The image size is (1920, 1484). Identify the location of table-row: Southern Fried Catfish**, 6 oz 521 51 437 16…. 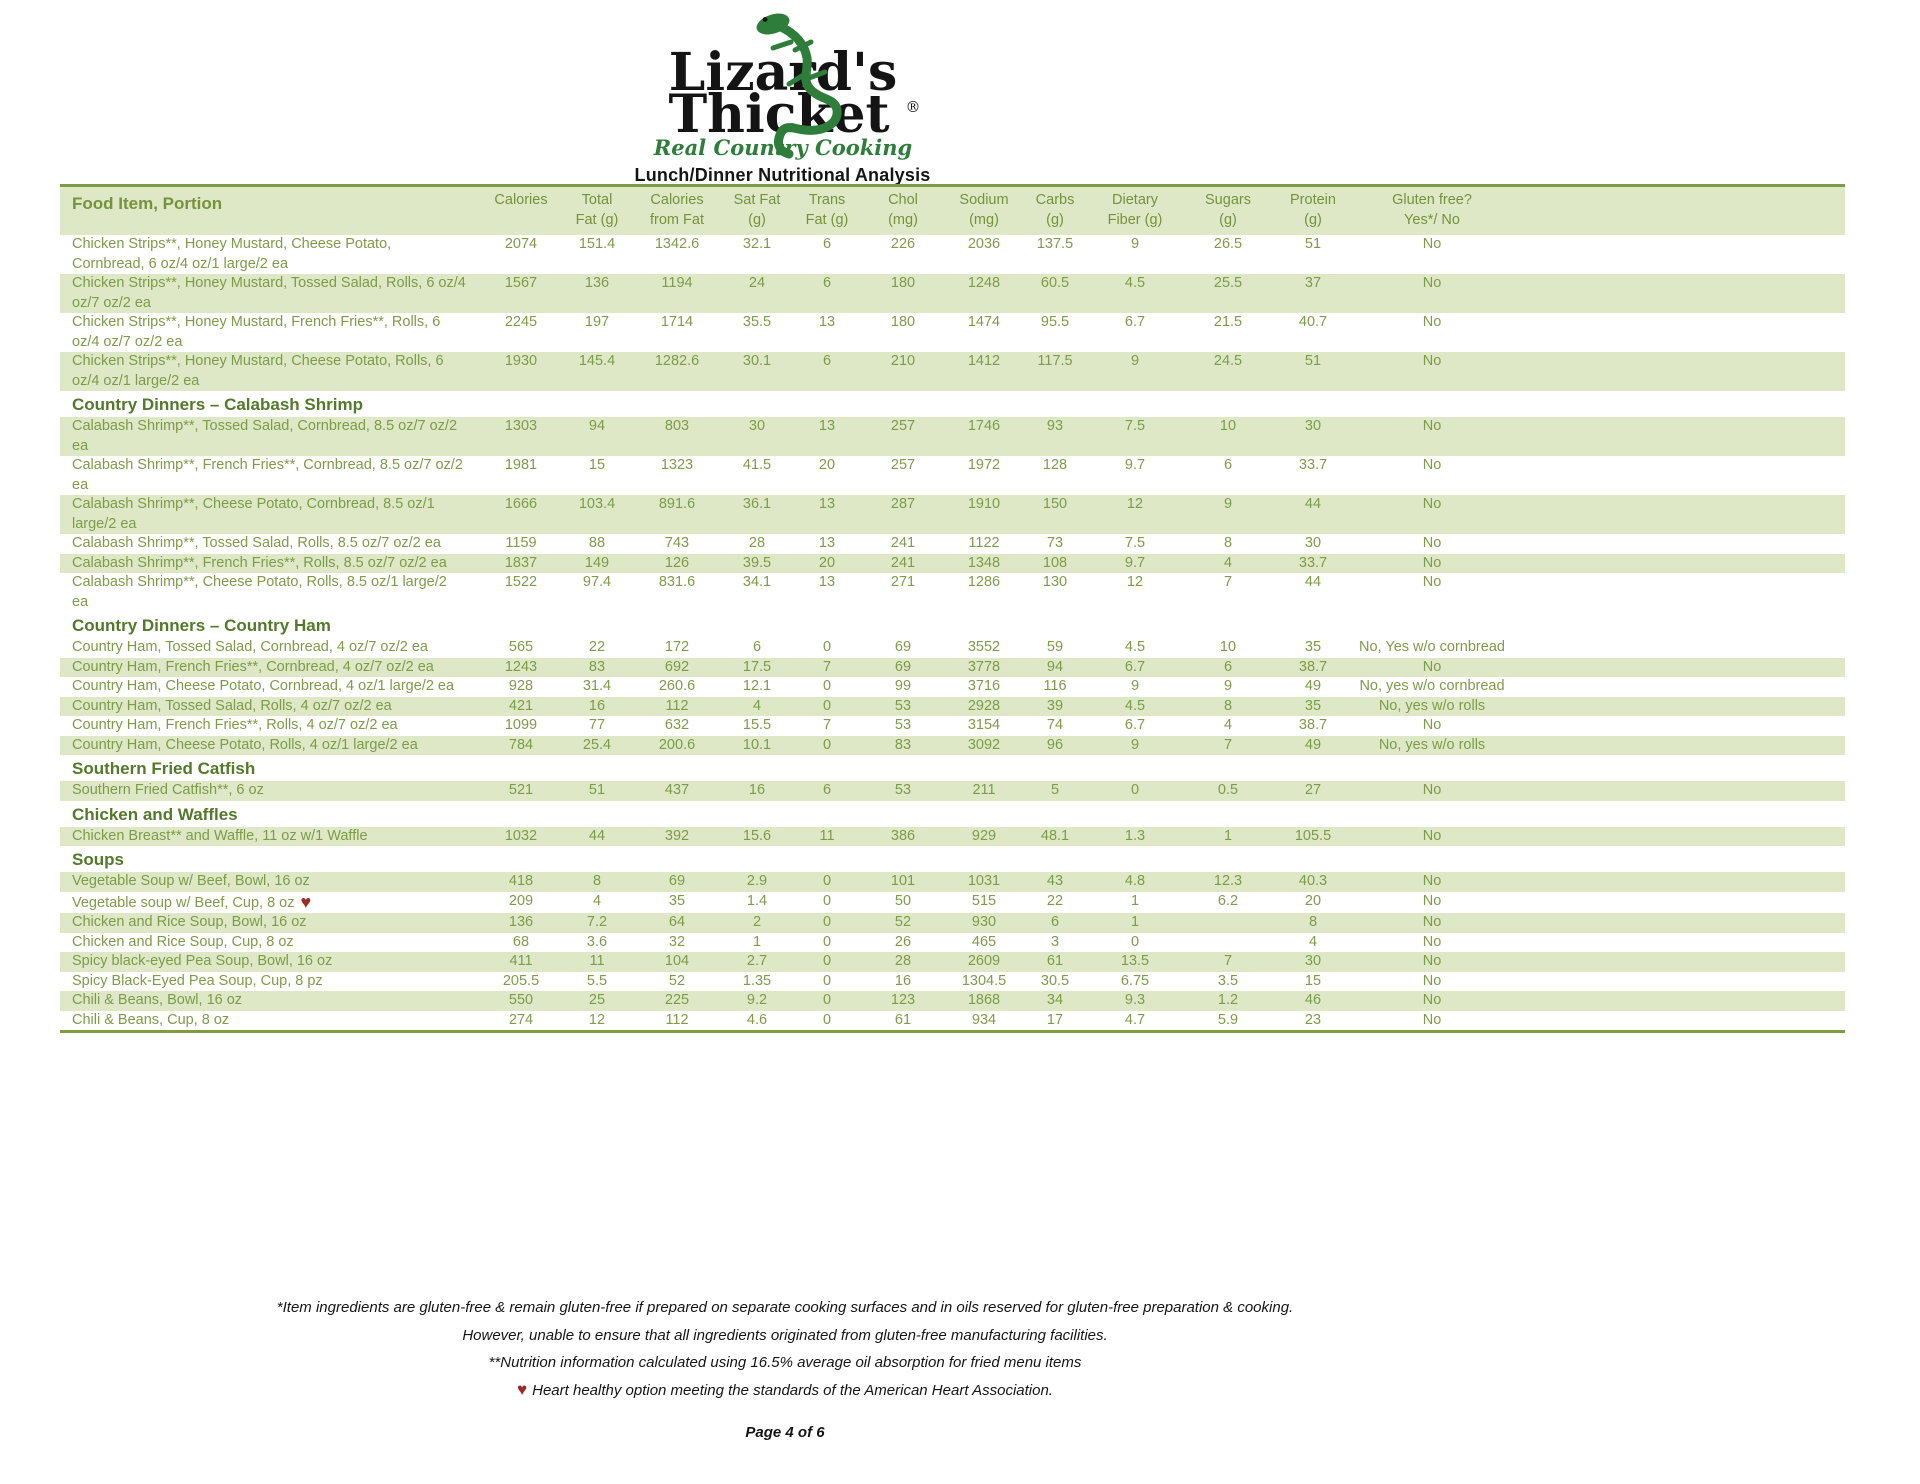
(952, 791).